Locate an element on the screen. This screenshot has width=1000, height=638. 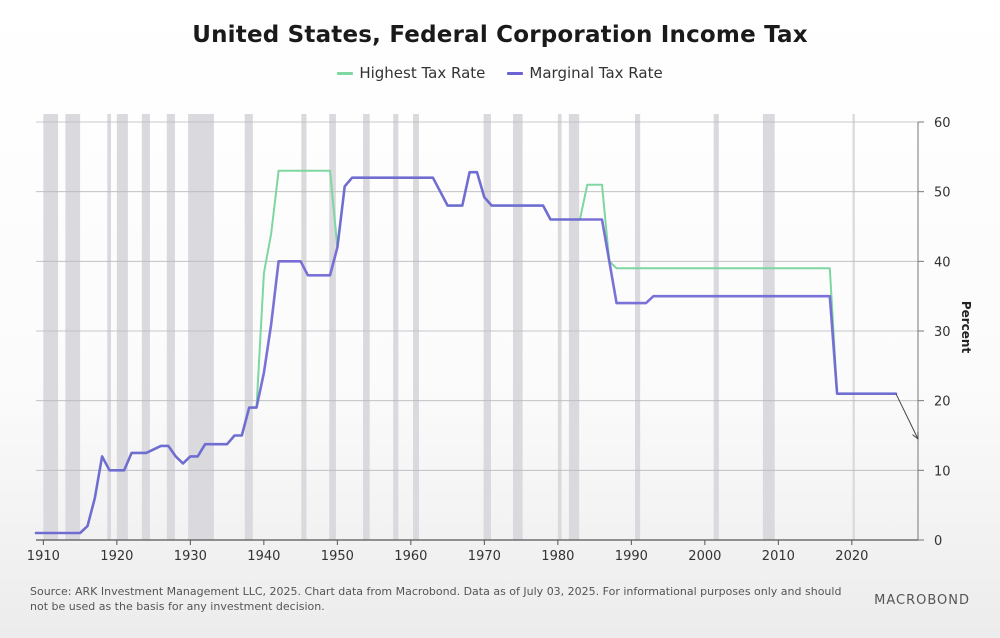
y-tick-label: 50 is located at coordinates (942, 193).